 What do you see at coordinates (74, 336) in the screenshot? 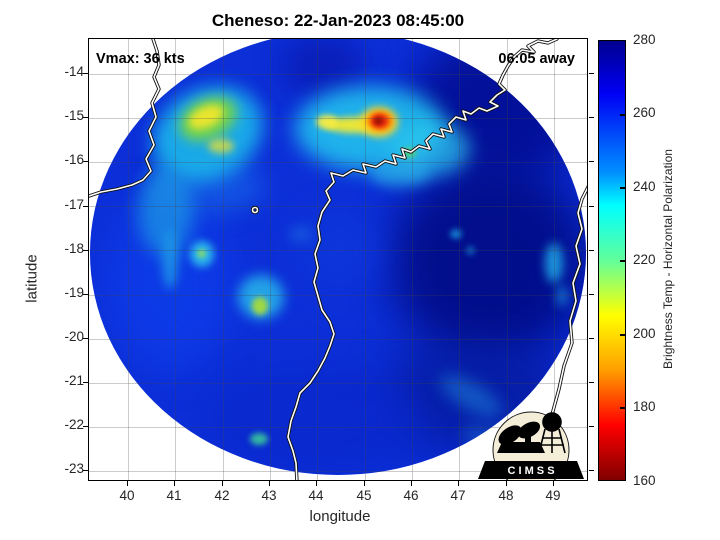
I see `y-tick-label: -20` at bounding box center [74, 336].